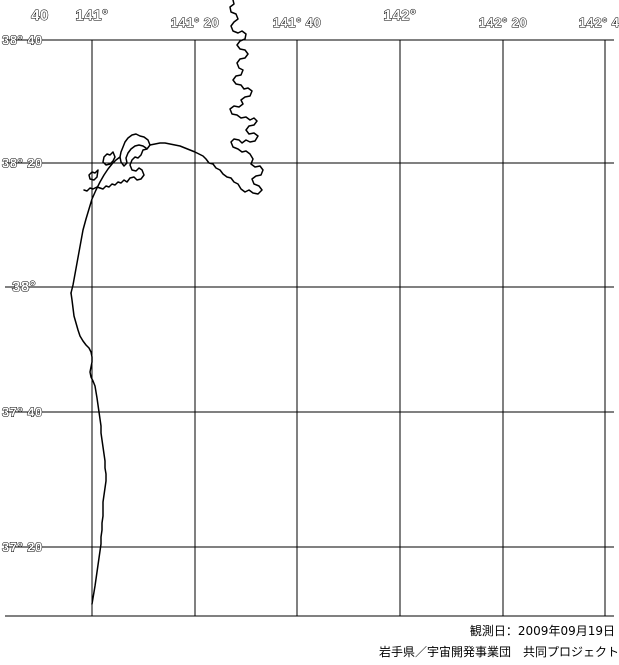 The width and height of the screenshot is (619, 665). What do you see at coordinates (22, 40) in the screenshot?
I see `lat-tick-label-38-40: 38° 40` at bounding box center [22, 40].